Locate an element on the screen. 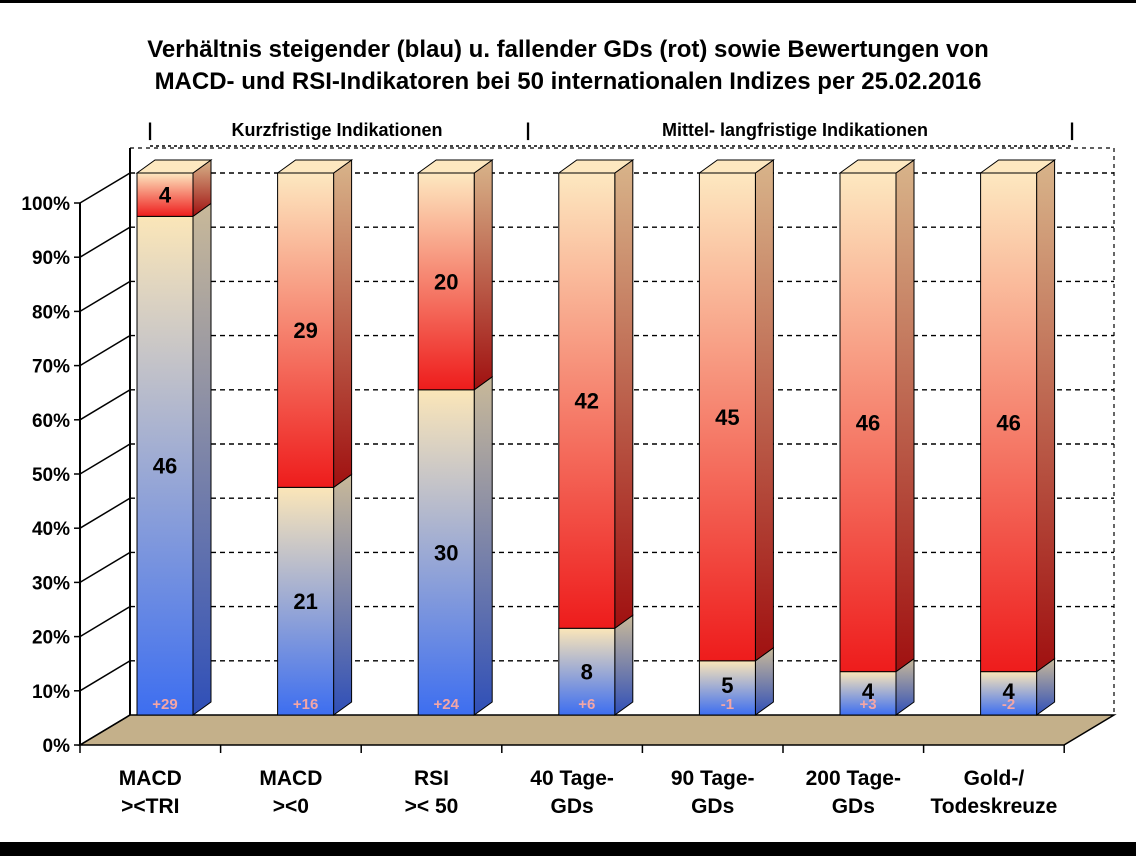 The width and height of the screenshot is (1136, 856). difference-label: +16 is located at coordinates (305, 704).